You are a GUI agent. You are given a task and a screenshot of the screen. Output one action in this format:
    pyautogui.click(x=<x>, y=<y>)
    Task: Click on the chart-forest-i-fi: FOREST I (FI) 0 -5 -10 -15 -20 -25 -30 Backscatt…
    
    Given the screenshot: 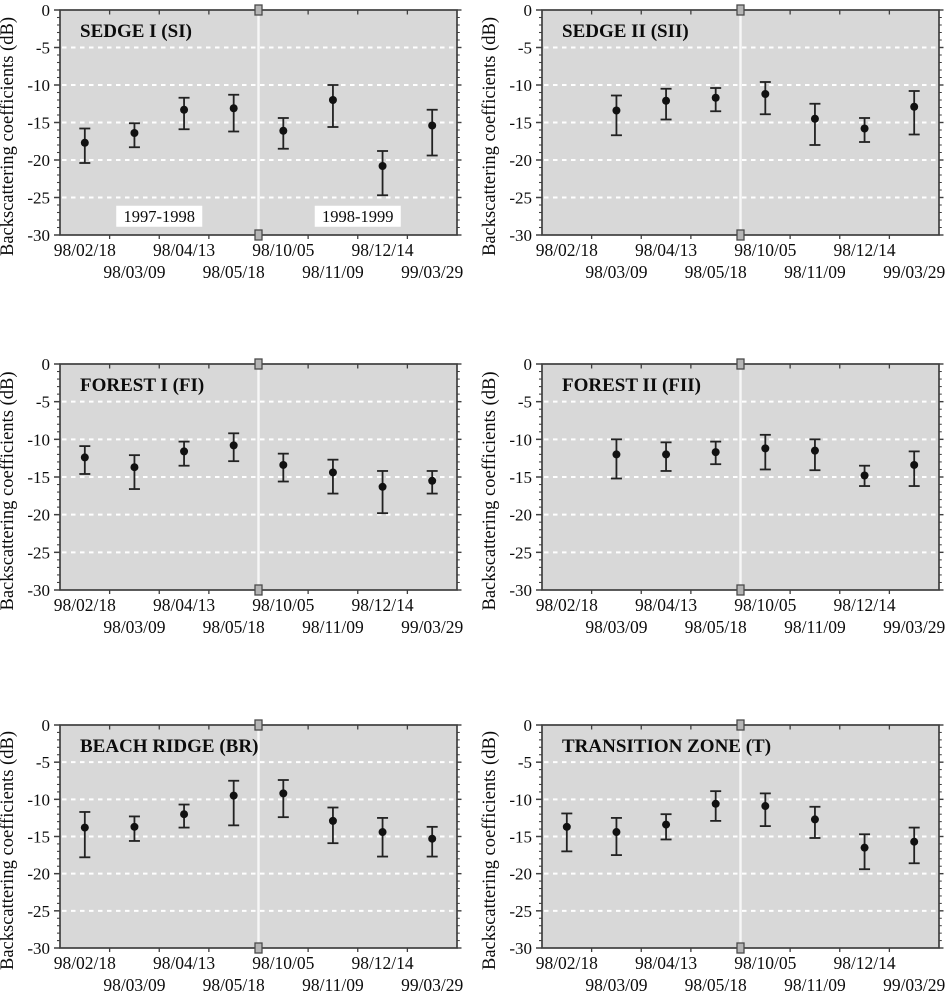 What is the action you would take?
    pyautogui.click(x=232, y=496)
    